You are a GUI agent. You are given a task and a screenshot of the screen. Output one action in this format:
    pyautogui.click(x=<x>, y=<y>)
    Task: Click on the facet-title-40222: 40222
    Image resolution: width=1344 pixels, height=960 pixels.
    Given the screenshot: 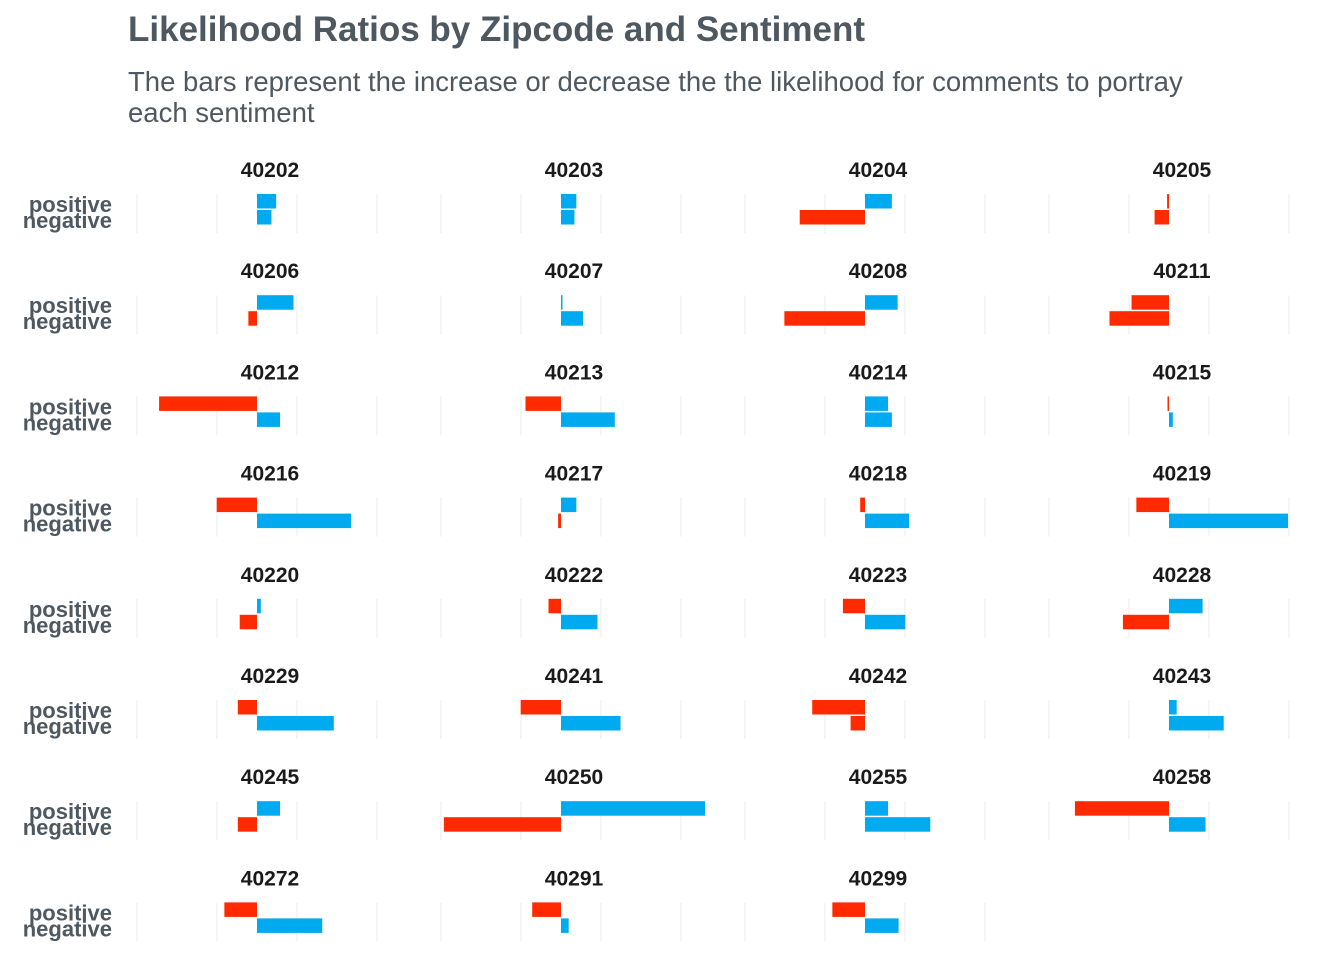 What is the action you would take?
    pyautogui.click(x=574, y=575)
    